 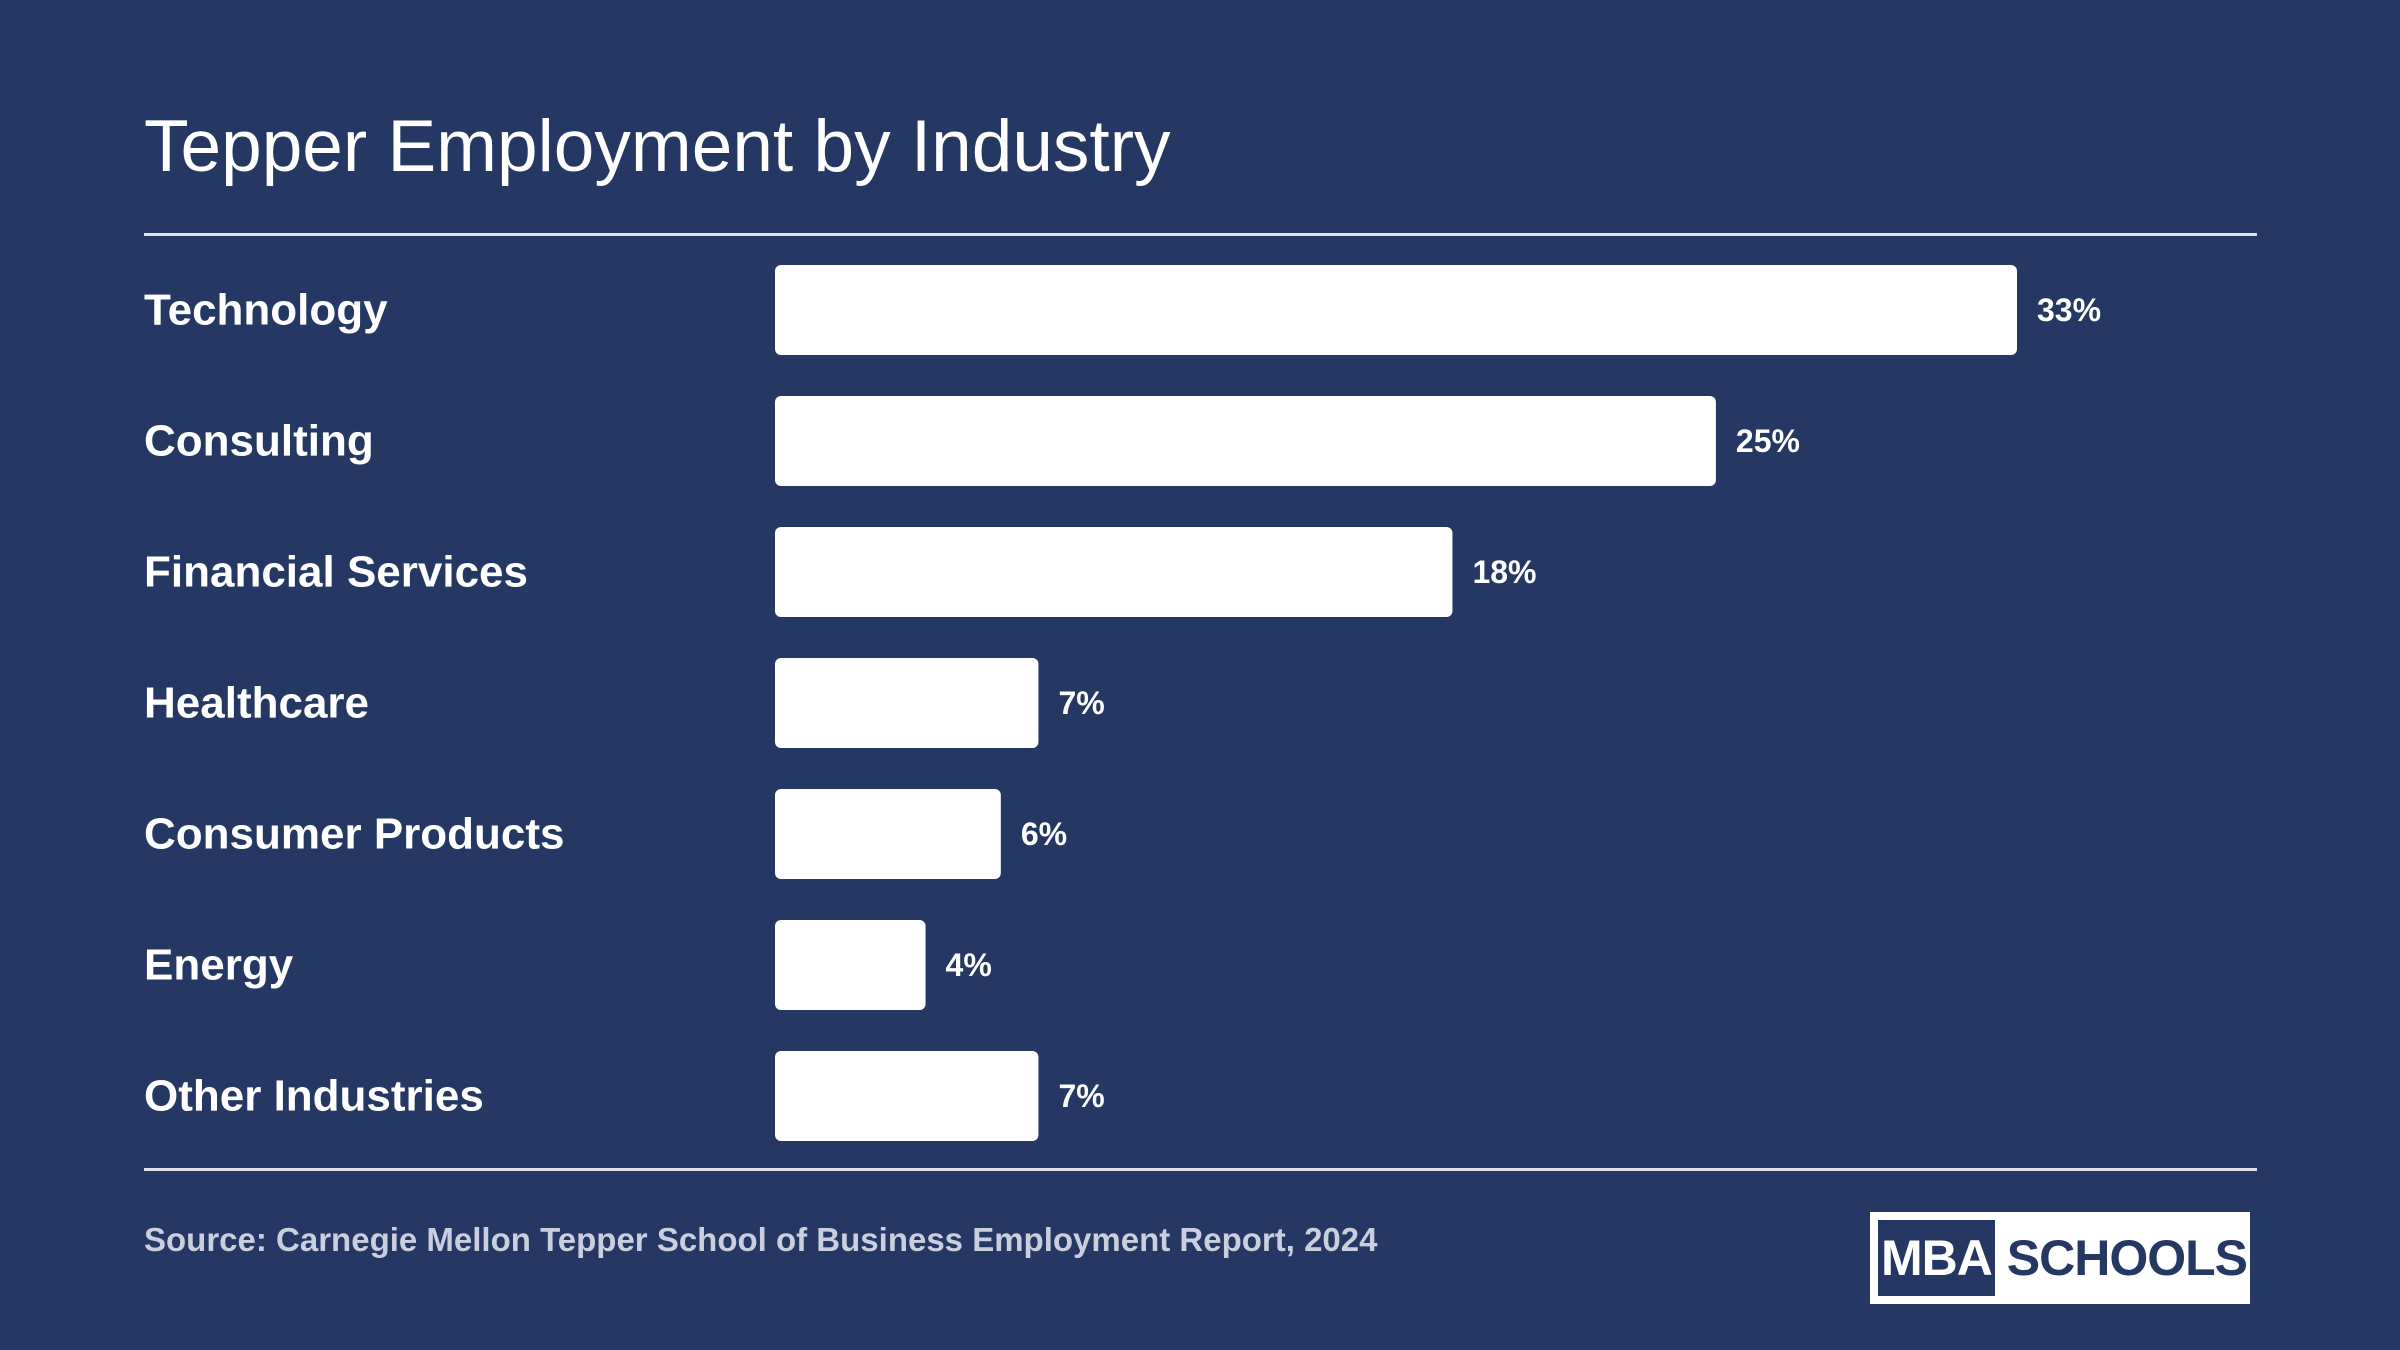 What do you see at coordinates (314, 1096) in the screenshot?
I see `category-label-other-industries: Other Industries` at bounding box center [314, 1096].